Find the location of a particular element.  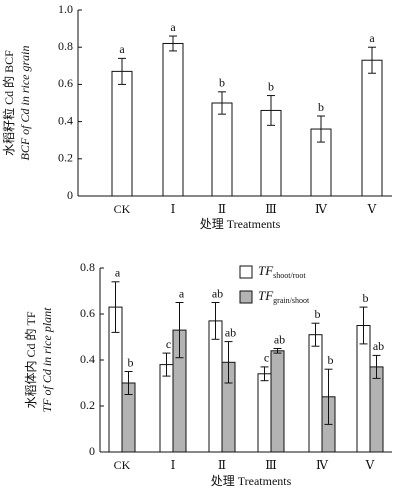

y-axis-label: 水稻体内 Cd 的 TF is located at coordinates (30, 359).